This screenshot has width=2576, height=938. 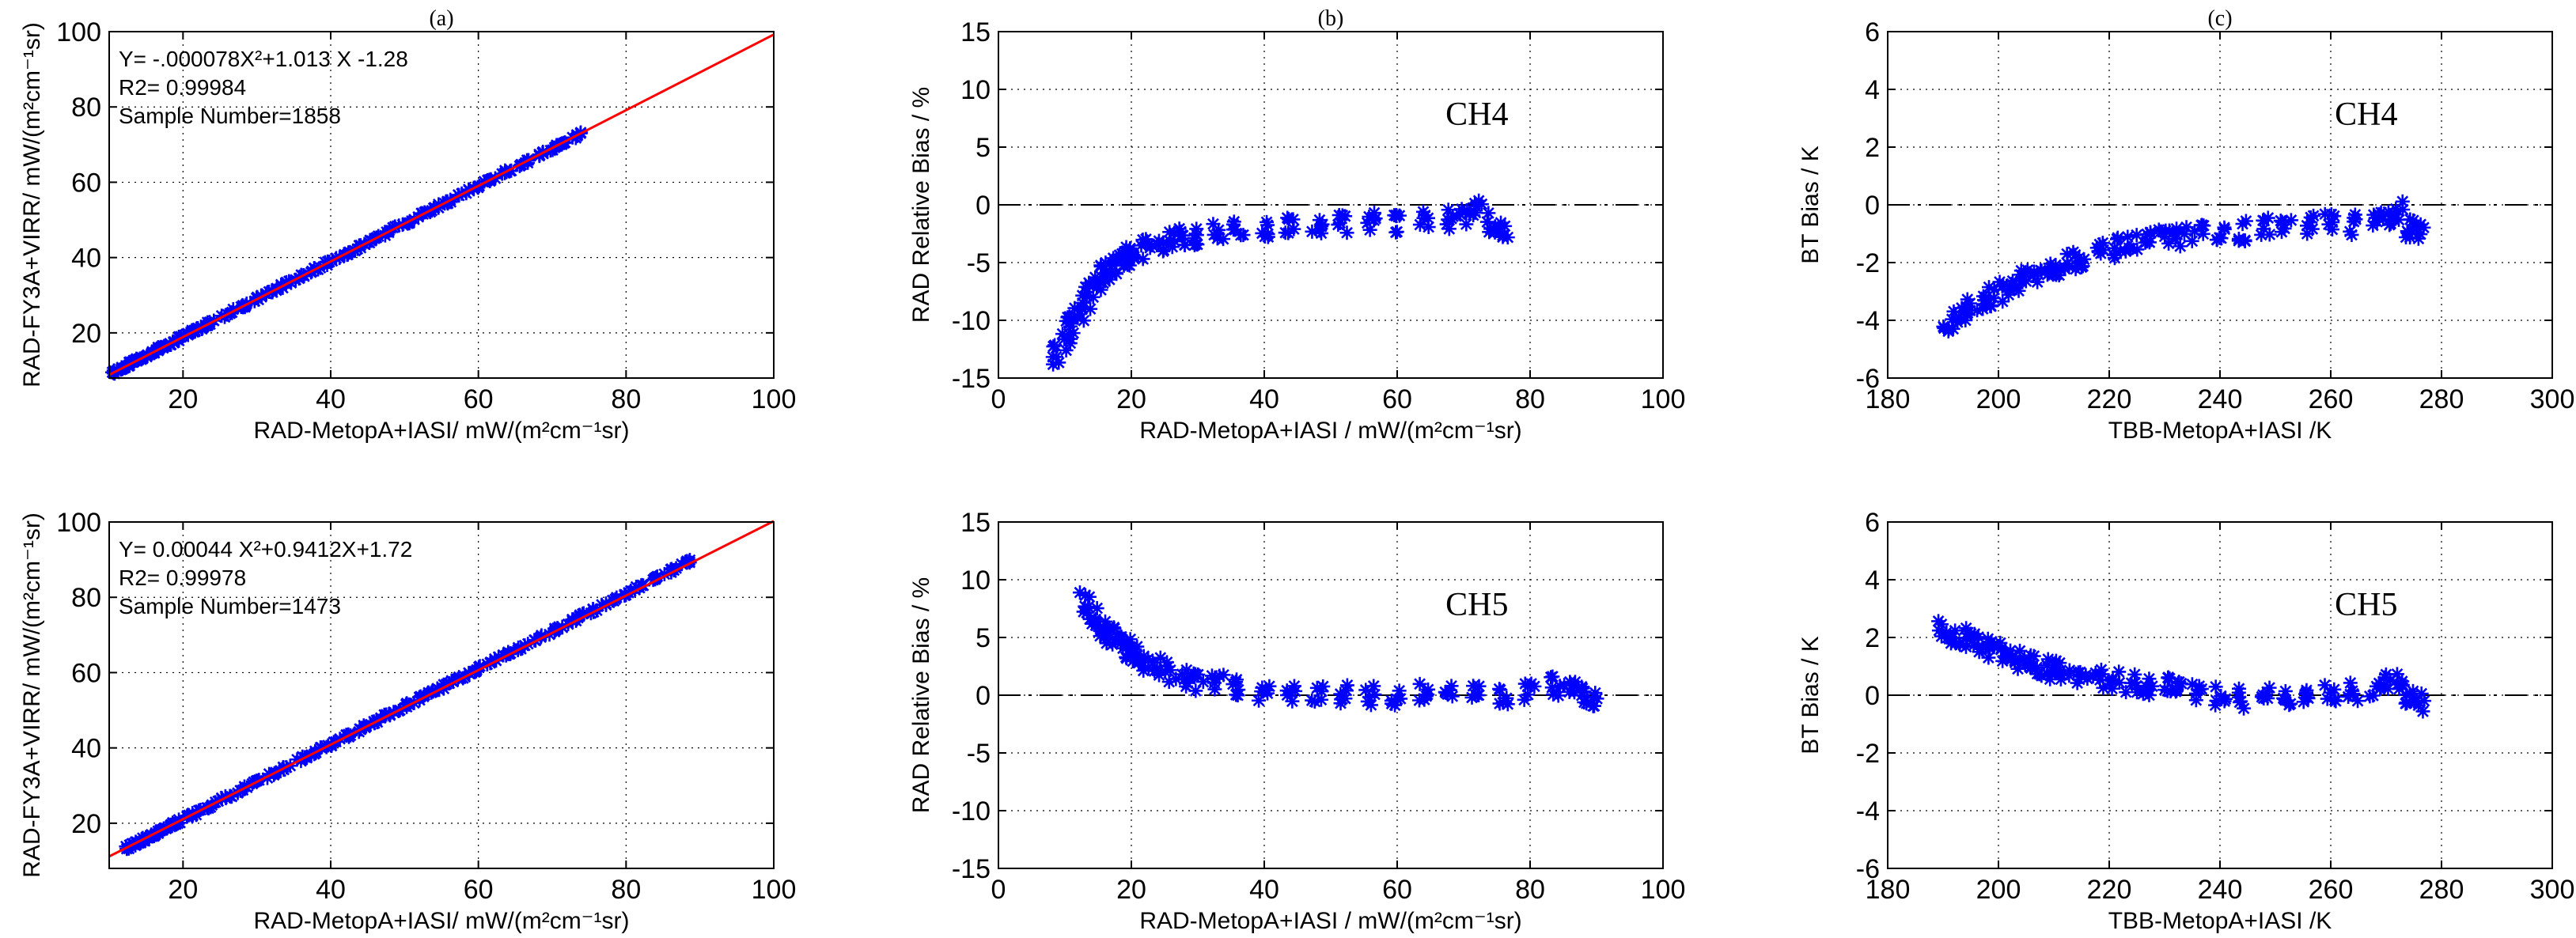 What do you see at coordinates (441, 205) in the screenshot?
I see `plot-frame` at bounding box center [441, 205].